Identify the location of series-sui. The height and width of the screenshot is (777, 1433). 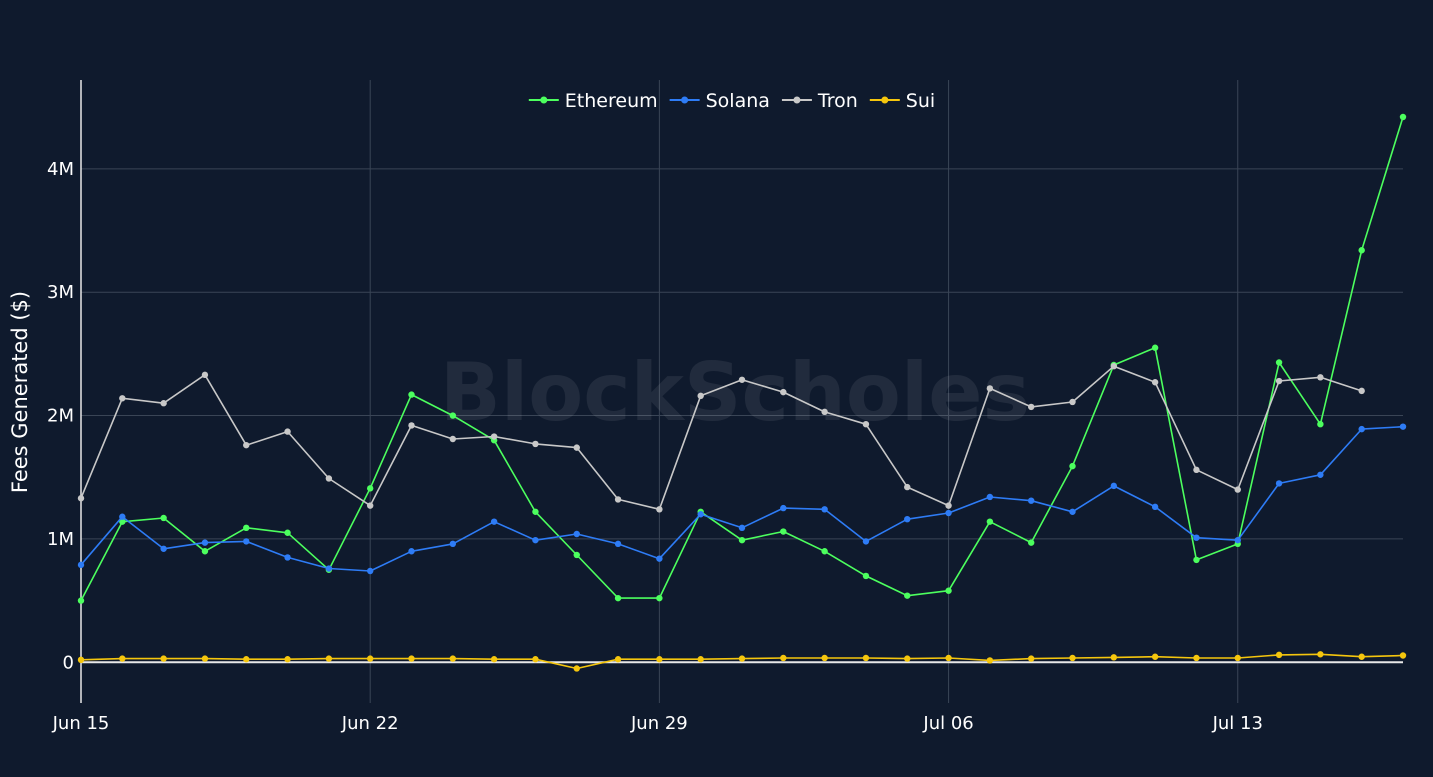
(742, 661).